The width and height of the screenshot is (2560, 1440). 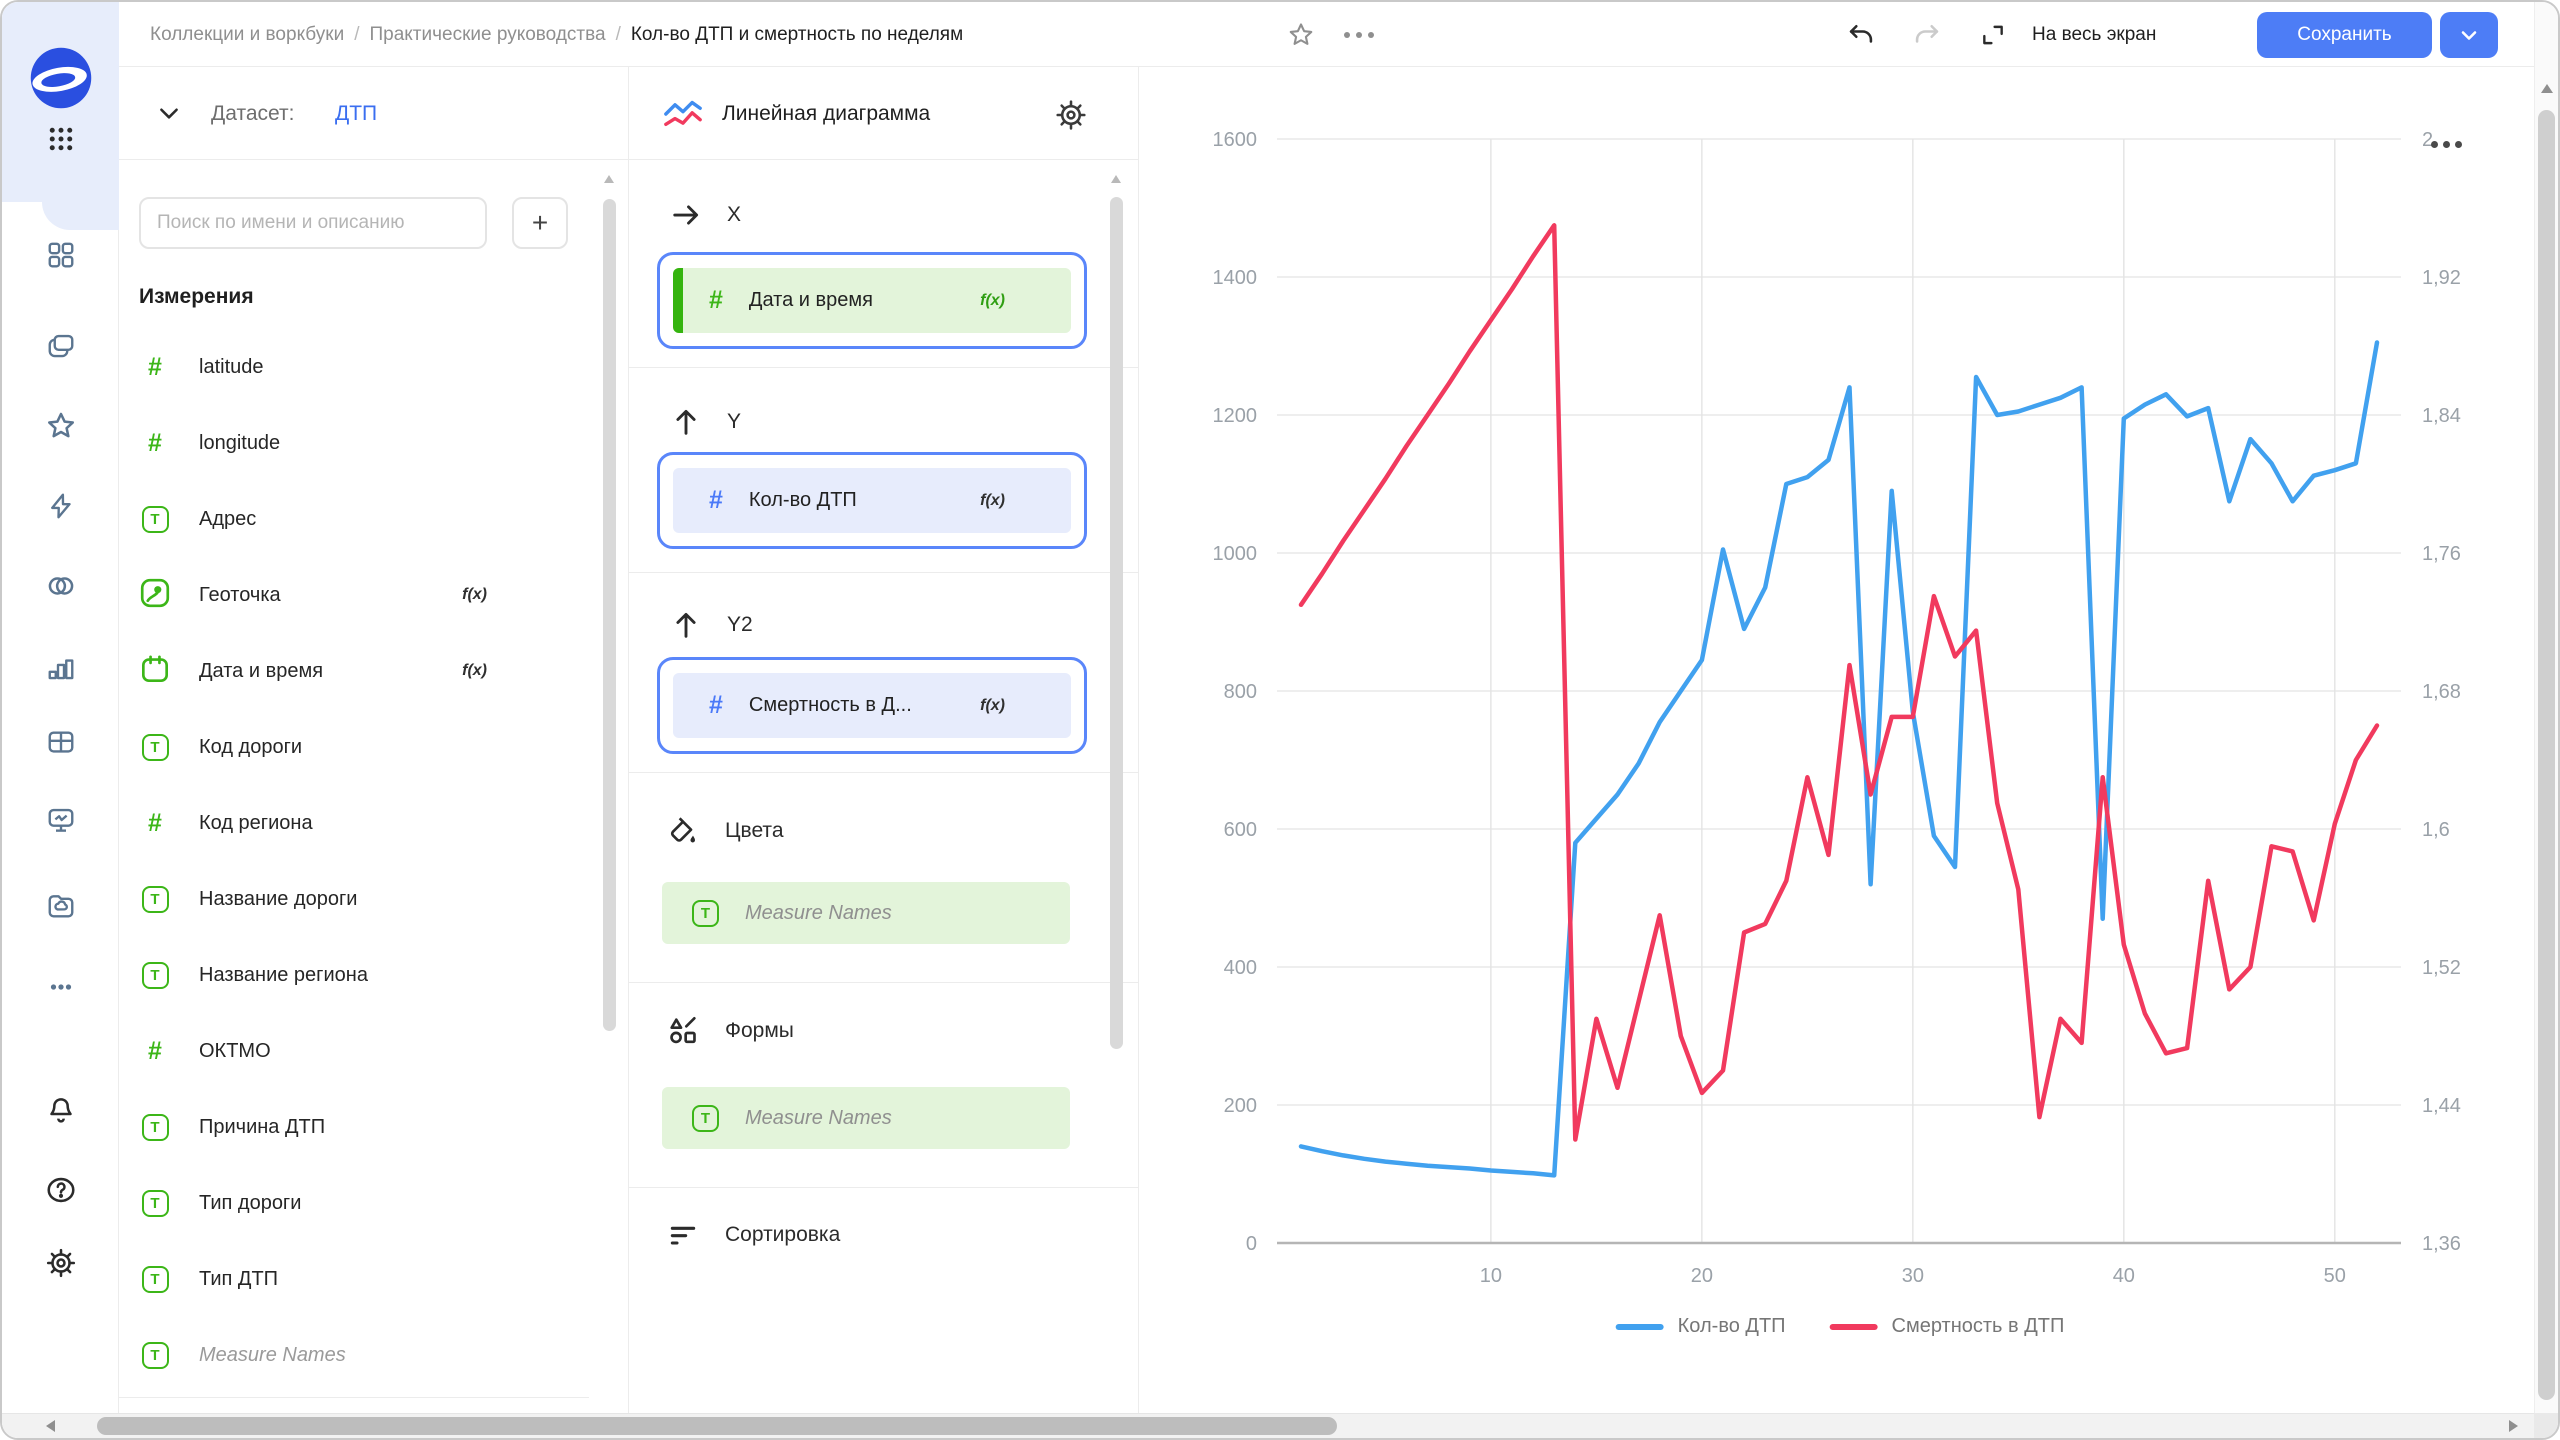 I want to click on legend-item: Кол-во ДТП, so click(x=1700, y=1326).